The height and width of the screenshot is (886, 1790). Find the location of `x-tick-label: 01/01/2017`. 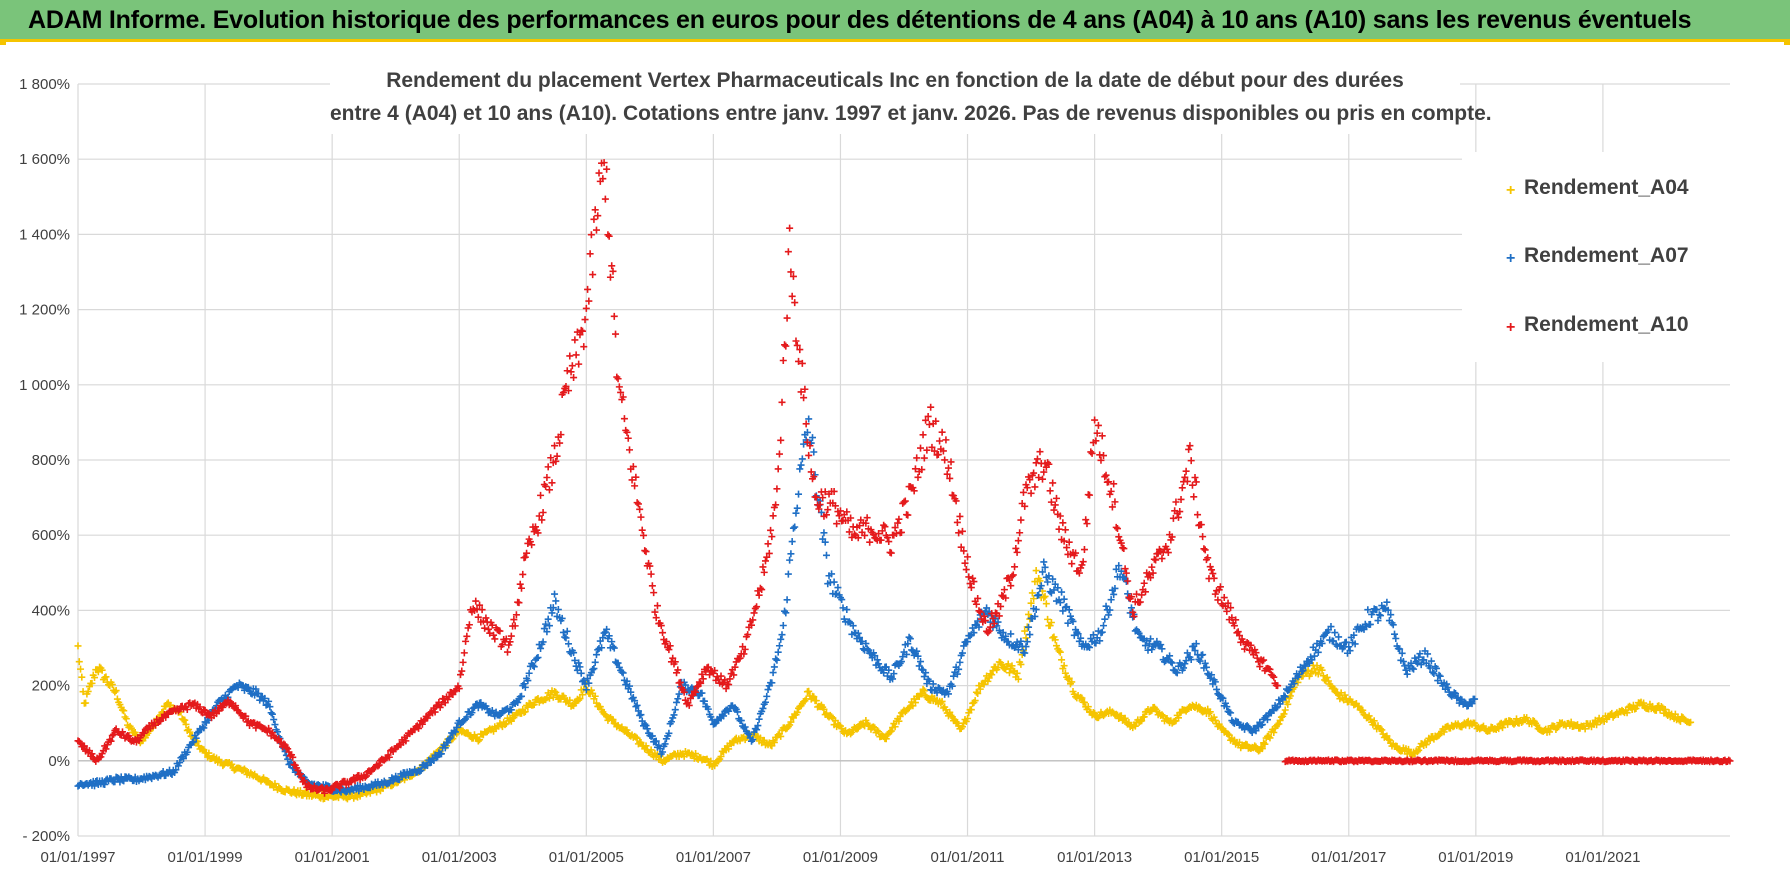

x-tick-label: 01/01/2017 is located at coordinates (1348, 857).